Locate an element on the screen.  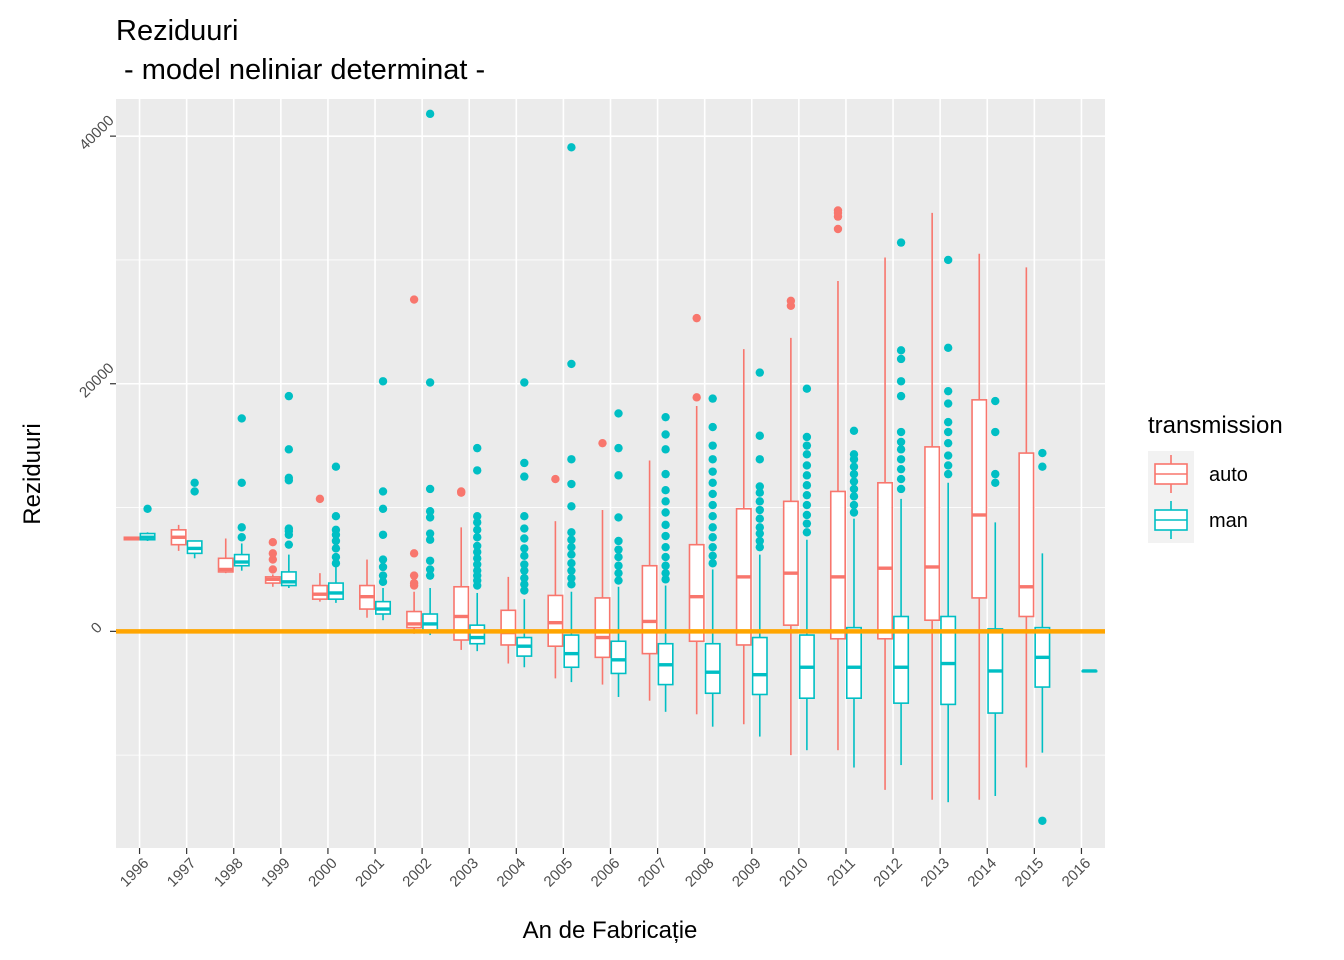
x-axis-title: An de Fabricație is located at coordinates (610, 930).